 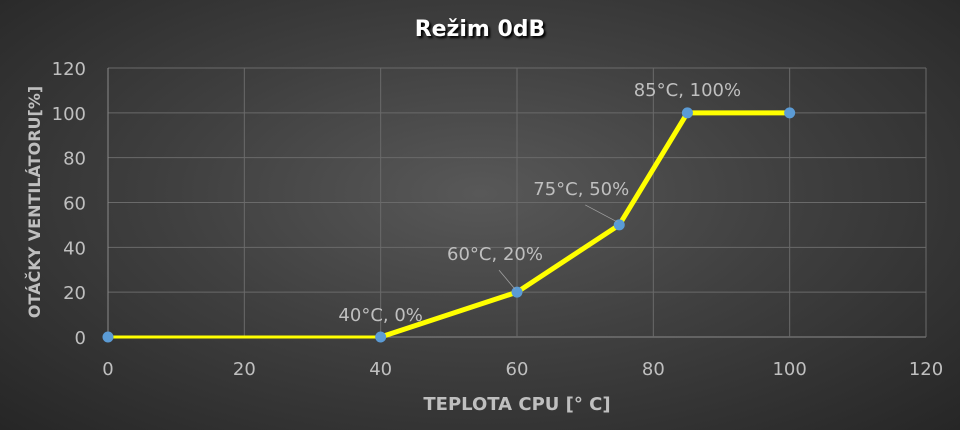 I want to click on x-tick-label: 40, so click(x=380, y=369).